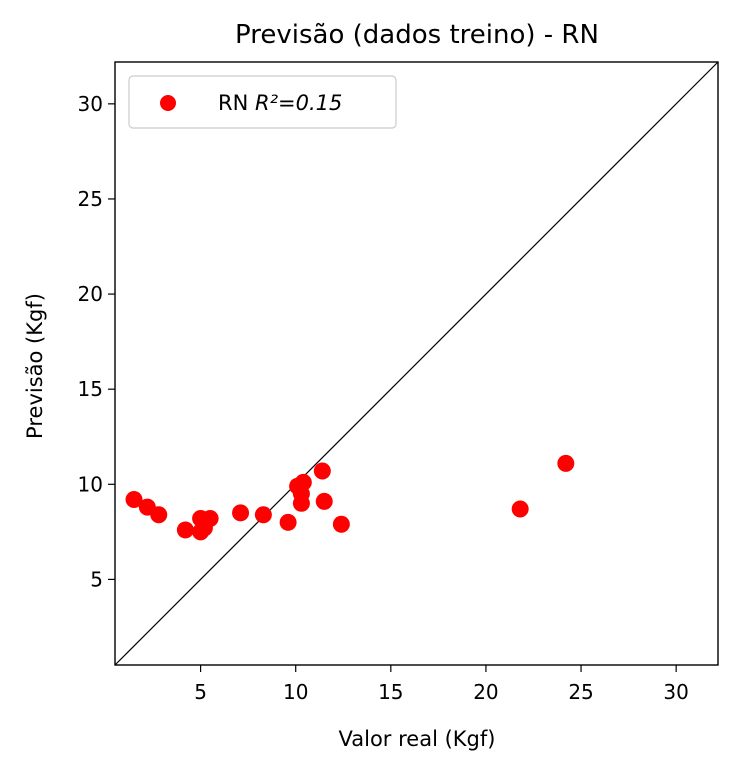  Describe the element at coordinates (96, 341) in the screenshot. I see `y-axis-ticks: 5 10 15 20 25 30` at that location.